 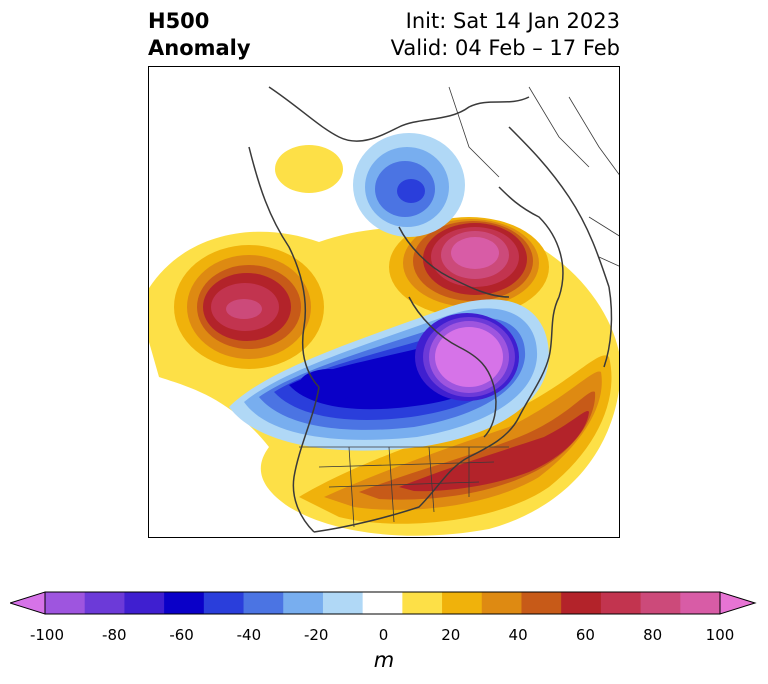 What do you see at coordinates (114, 635) in the screenshot?
I see `colorbar-tick-label: -80` at bounding box center [114, 635].